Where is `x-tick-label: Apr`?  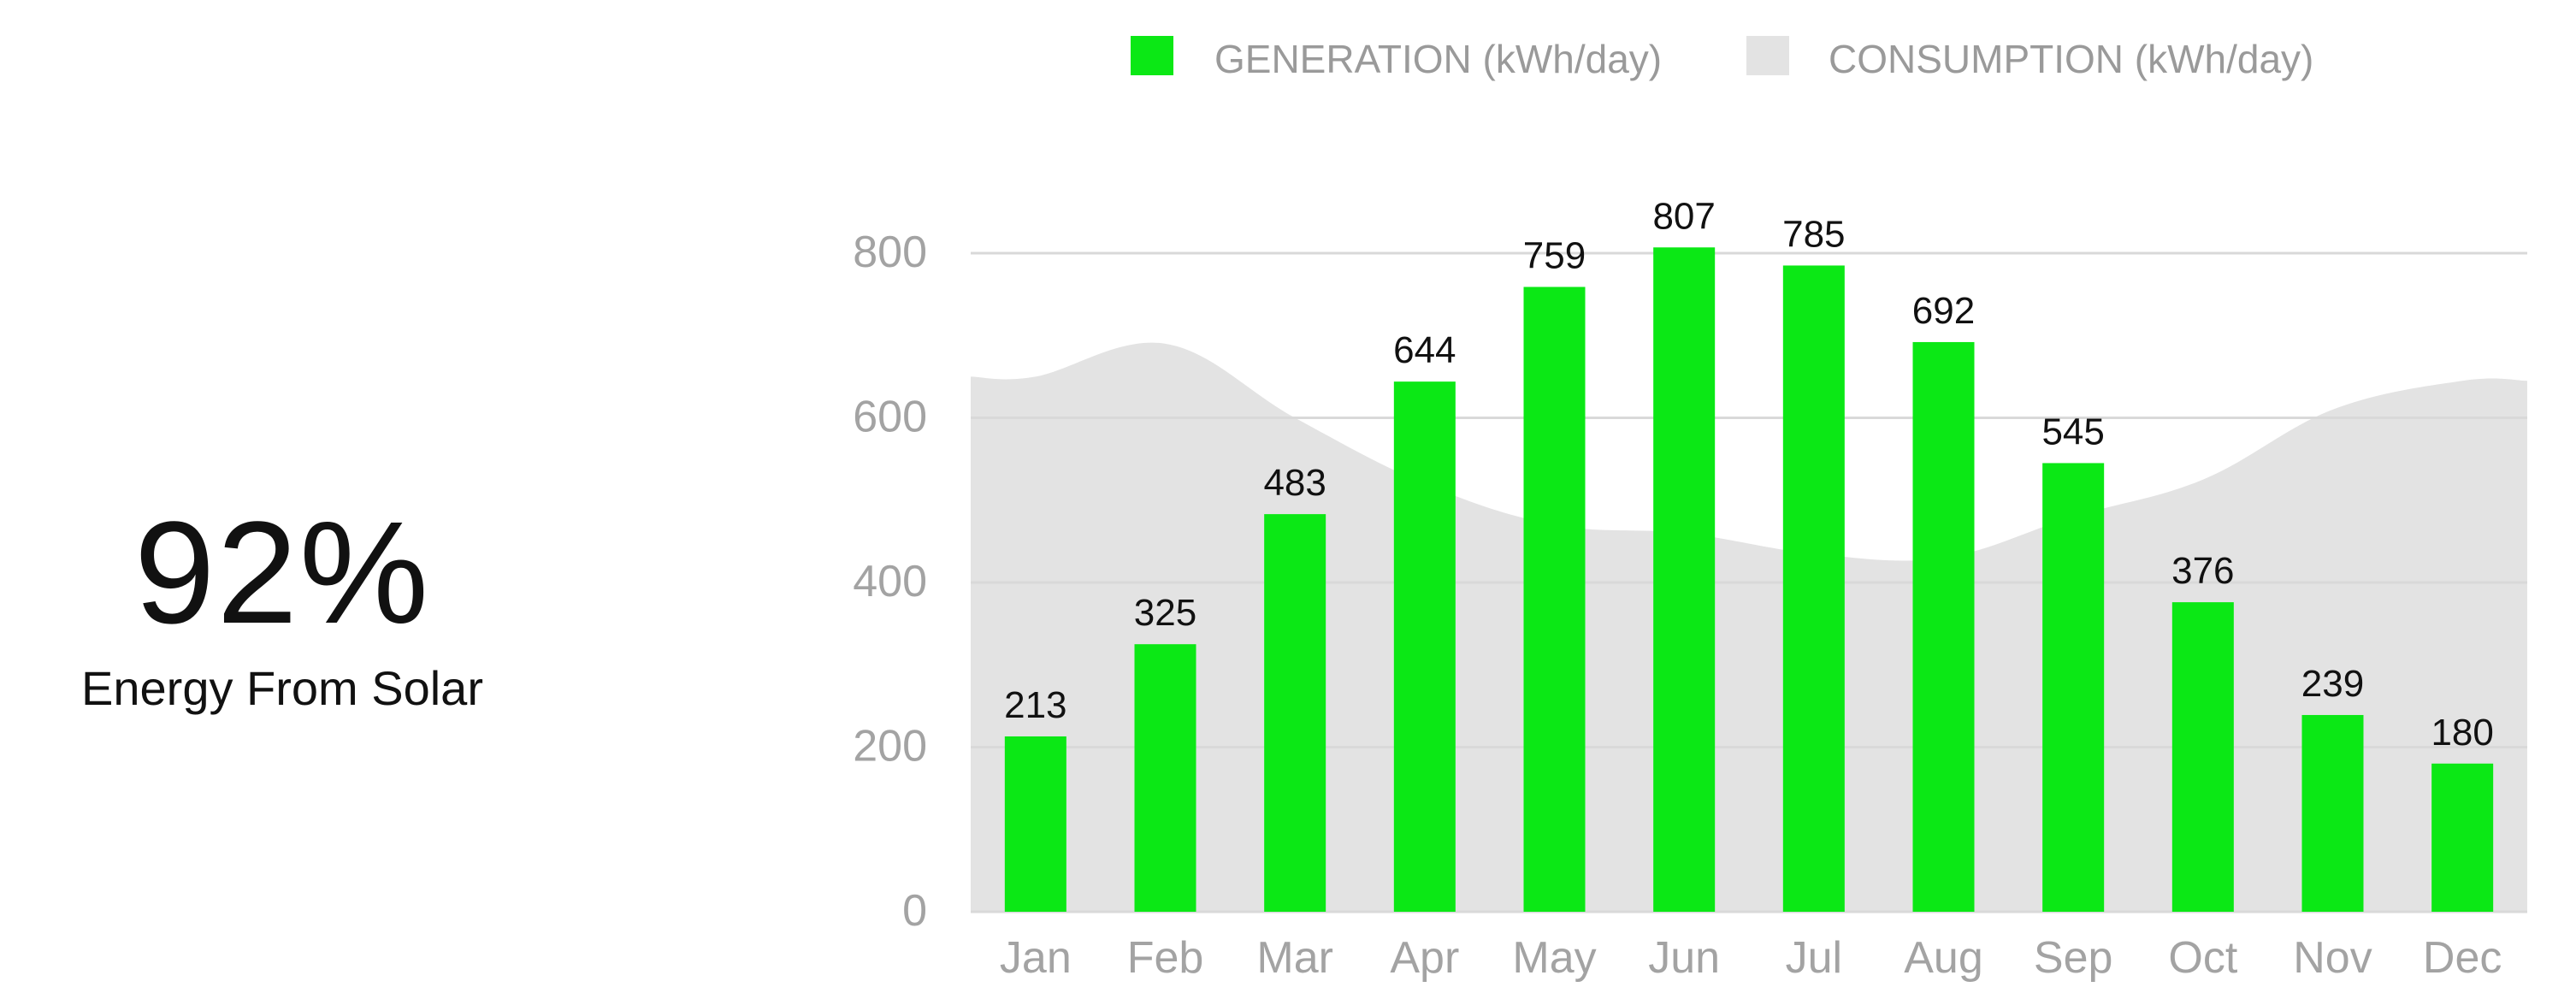
x-tick-label: Apr is located at coordinates (1424, 958).